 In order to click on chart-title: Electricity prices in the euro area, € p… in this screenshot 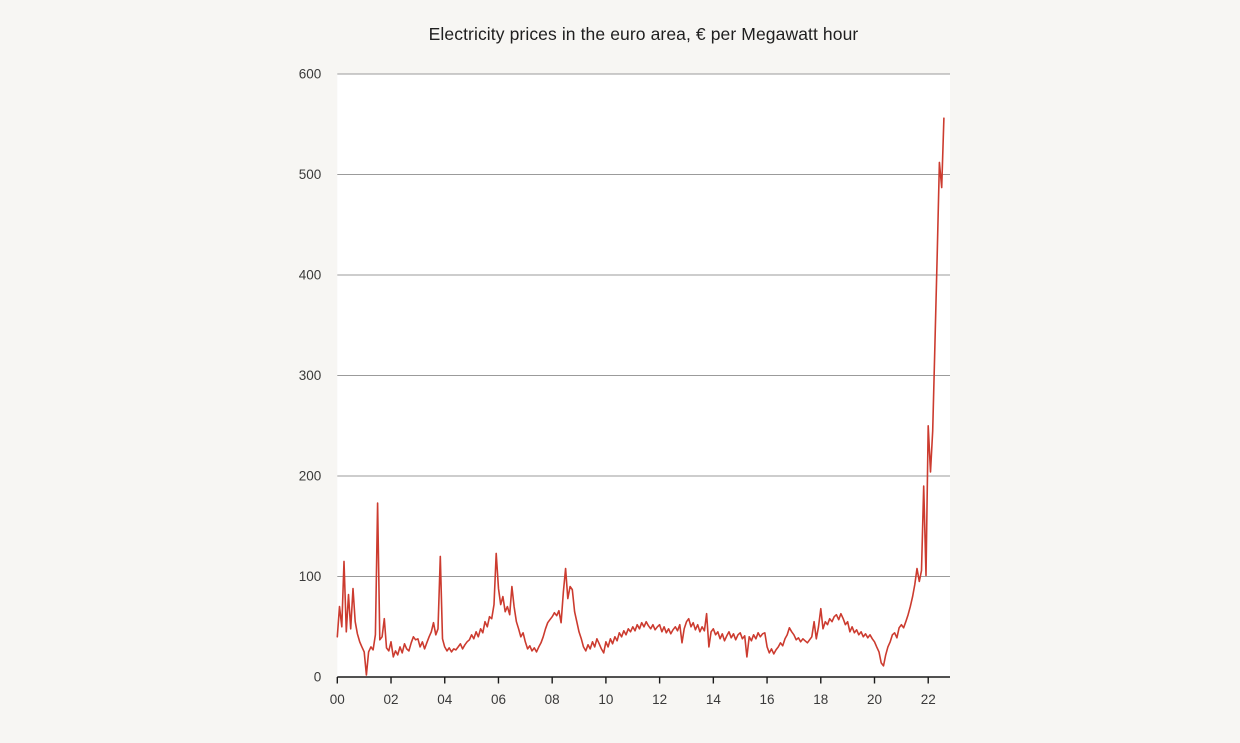, I will do `click(643, 34)`.